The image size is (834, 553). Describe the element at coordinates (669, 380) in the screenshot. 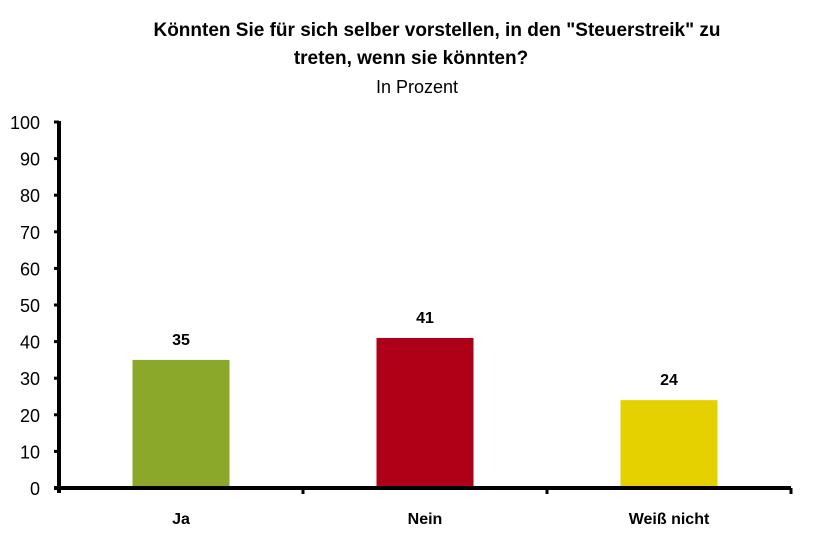

I see `data-label: 24` at that location.